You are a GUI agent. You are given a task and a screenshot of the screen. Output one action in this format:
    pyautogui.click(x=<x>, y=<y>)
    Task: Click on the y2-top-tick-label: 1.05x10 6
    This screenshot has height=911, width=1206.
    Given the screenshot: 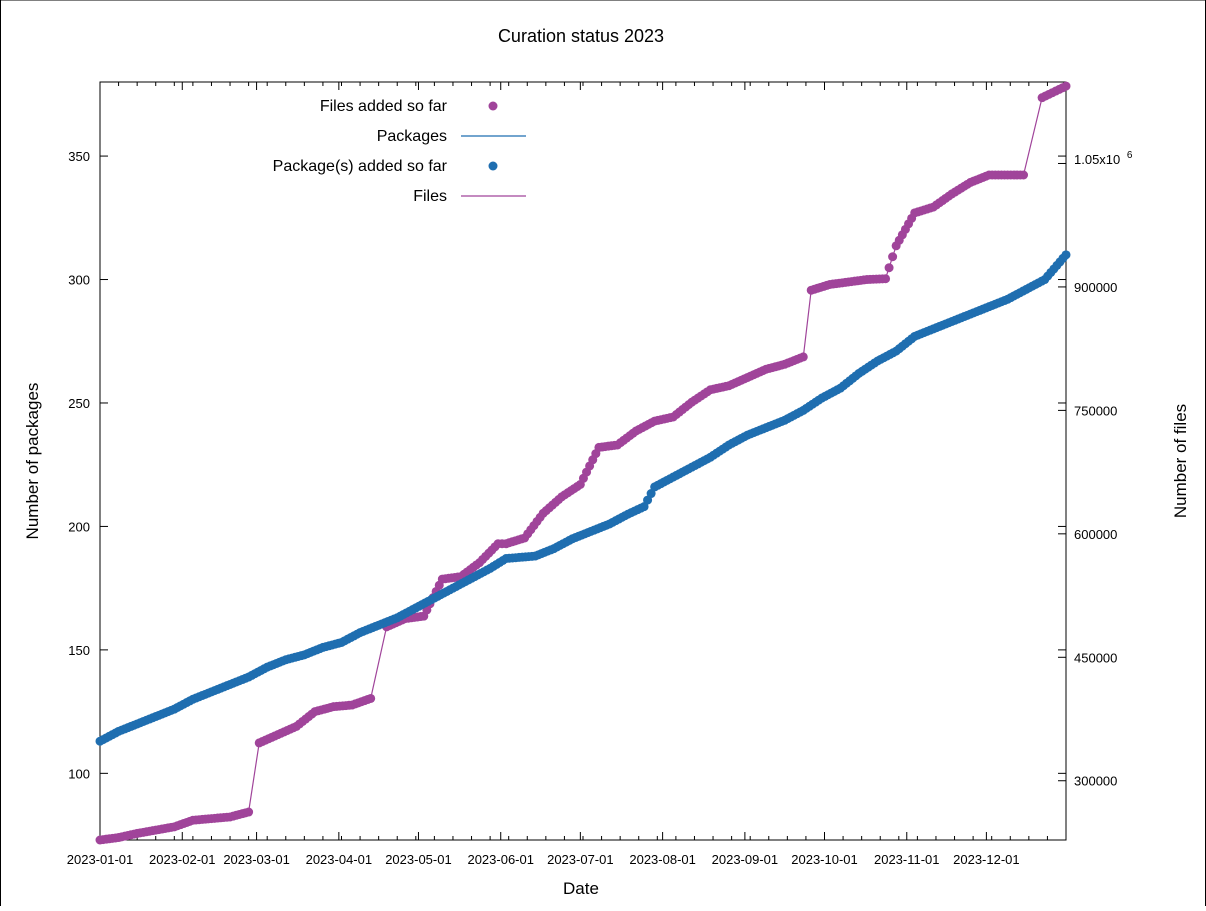 What is the action you would take?
    pyautogui.click(x=1103, y=158)
    